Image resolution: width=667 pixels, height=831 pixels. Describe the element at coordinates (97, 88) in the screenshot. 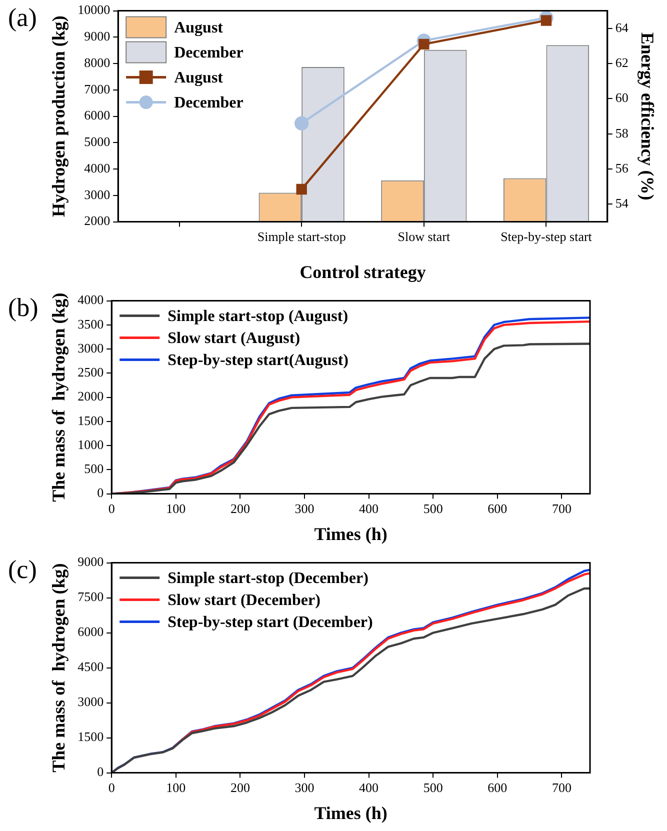

I see `y-tick-label: 7000` at that location.